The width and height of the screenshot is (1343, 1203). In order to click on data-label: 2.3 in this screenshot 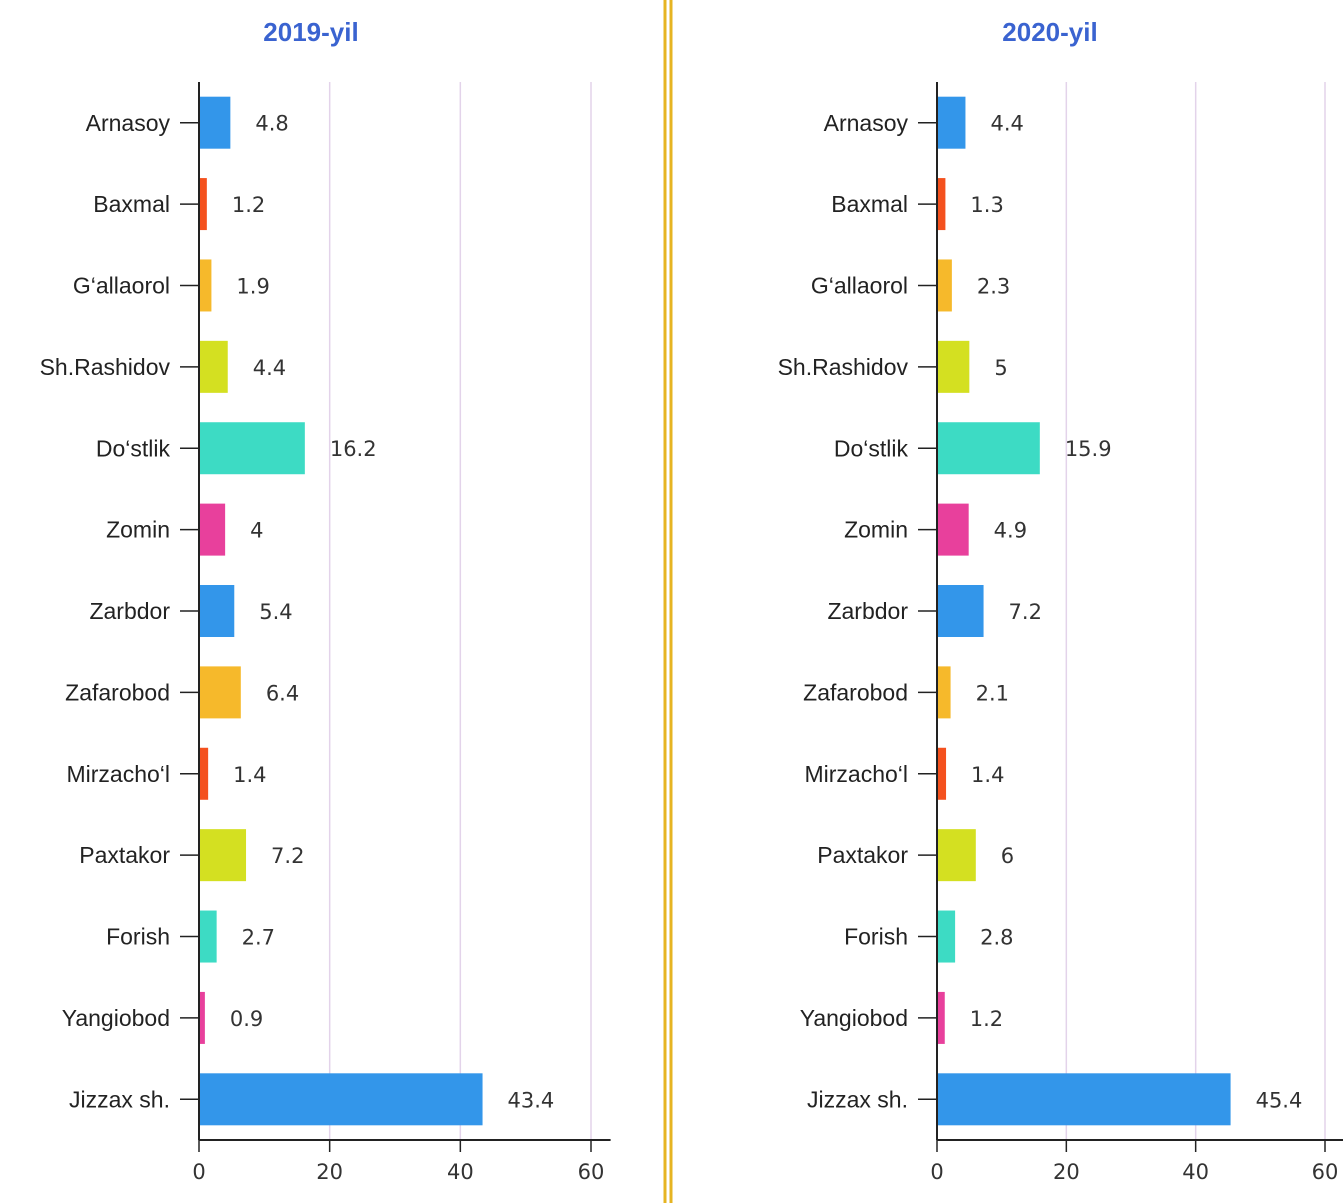, I will do `click(993, 286)`.